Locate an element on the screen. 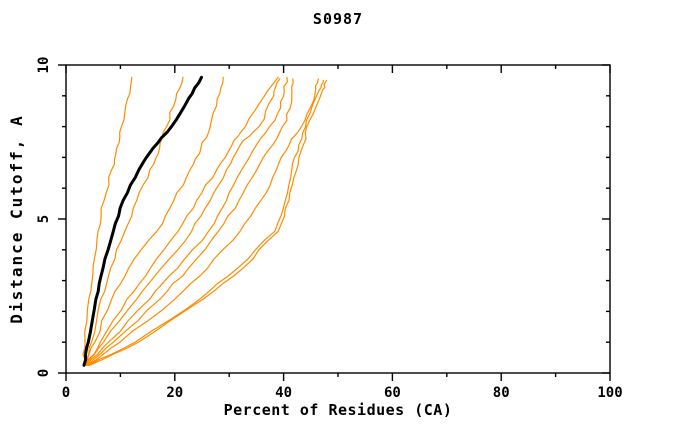 The image size is (680, 440). y-axis-label: Distance Cutoff, A is located at coordinates (16, 218).